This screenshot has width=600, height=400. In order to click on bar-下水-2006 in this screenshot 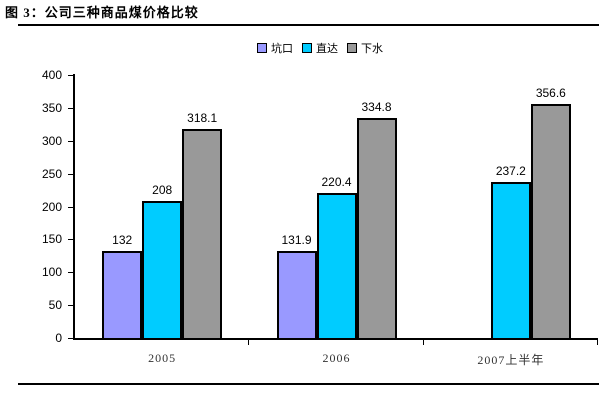, I will do `click(376, 227)`.